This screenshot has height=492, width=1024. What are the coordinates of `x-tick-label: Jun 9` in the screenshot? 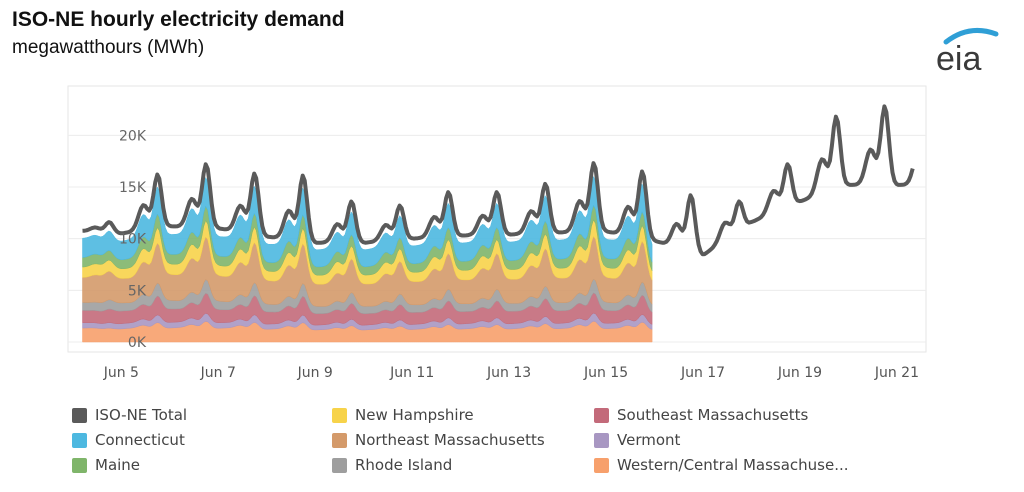 It's located at (315, 373).